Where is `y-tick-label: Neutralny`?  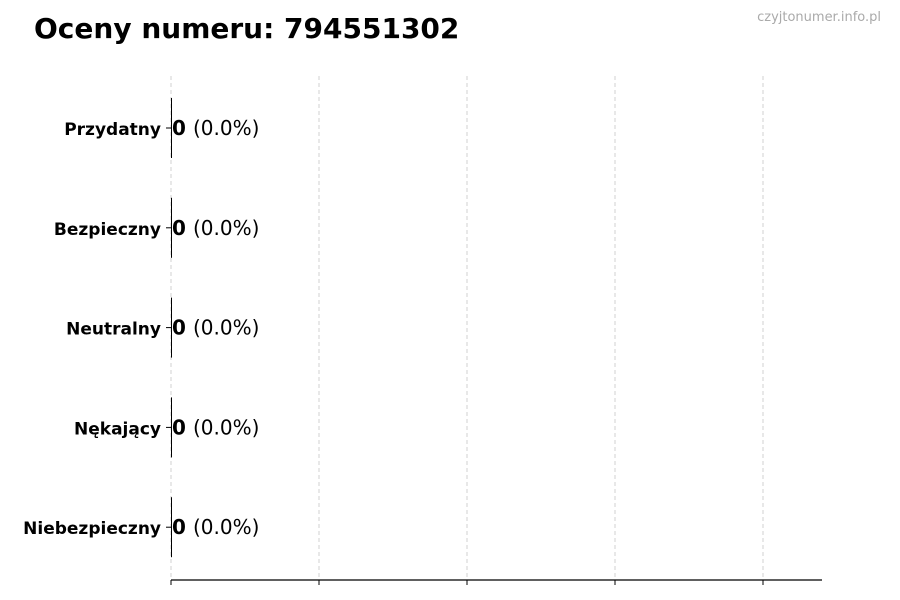
y-tick-label: Neutralny is located at coordinates (113, 330).